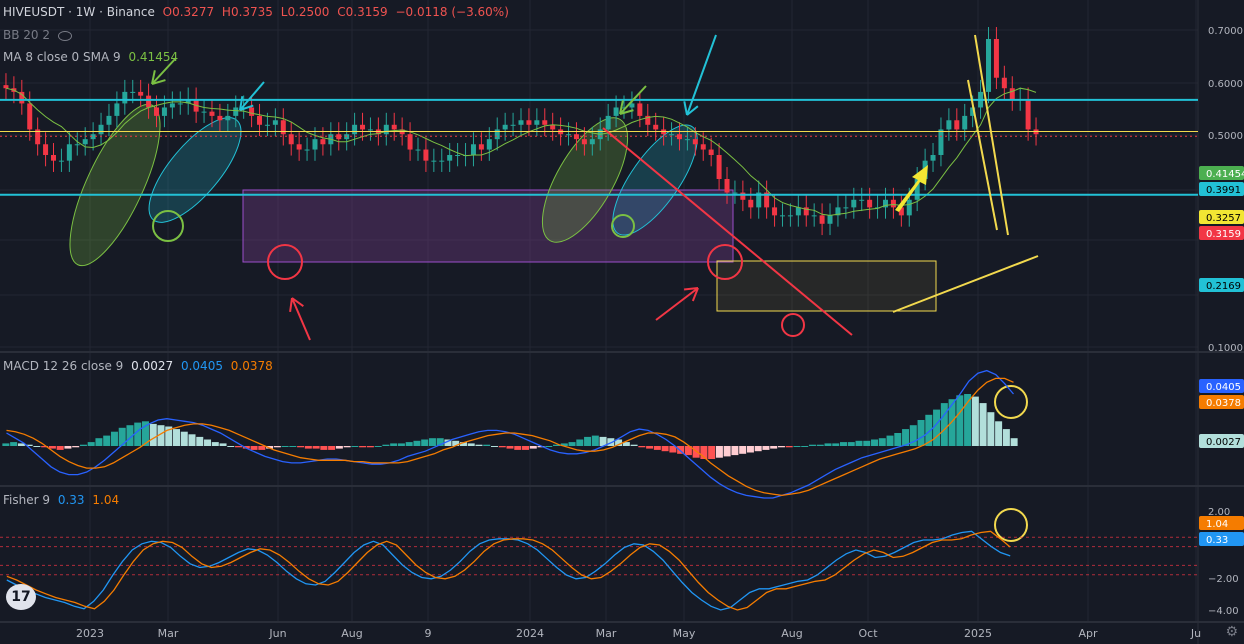  I want to click on time-axis: 2023 Mar Jun Aug 9 2024 Mar May Aug Oct 2025 Apr Ju, so click(638, 633).